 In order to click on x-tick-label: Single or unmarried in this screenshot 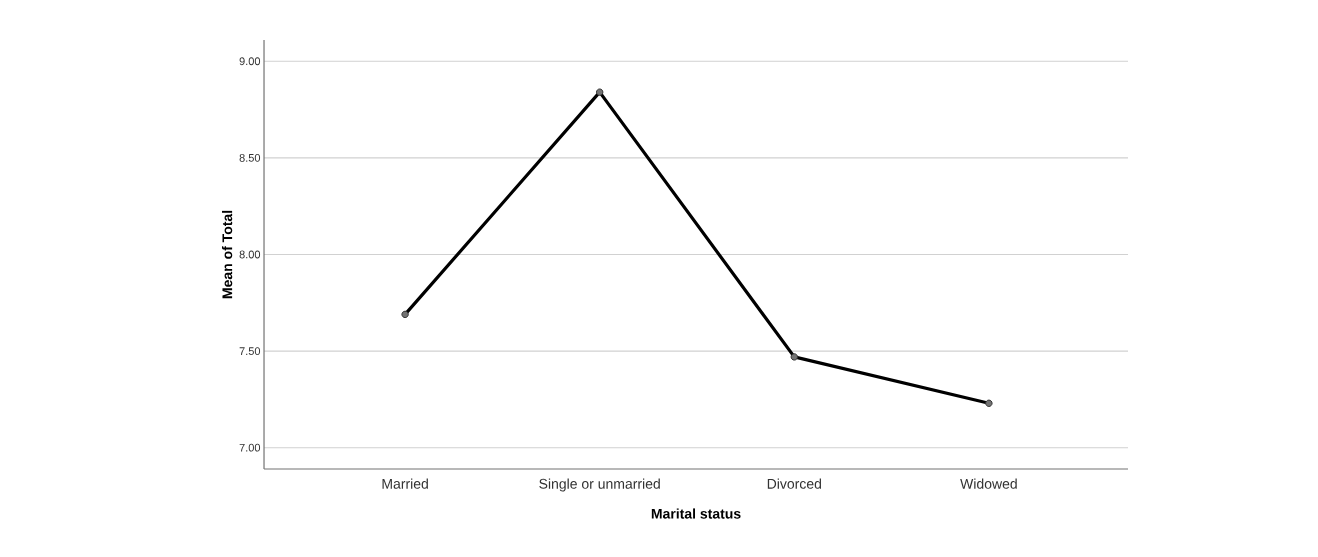, I will do `click(599, 485)`.